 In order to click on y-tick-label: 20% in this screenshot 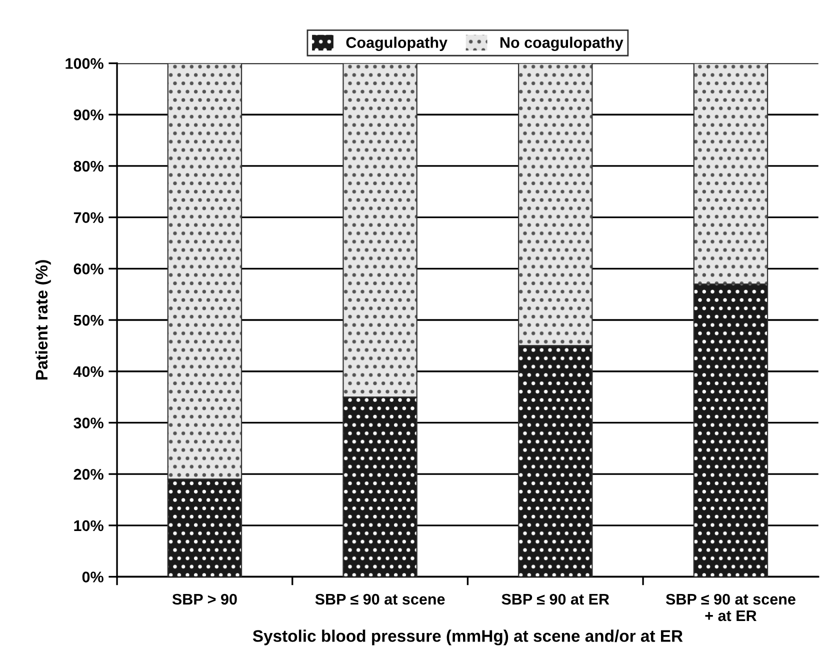, I will do `click(89, 474)`.